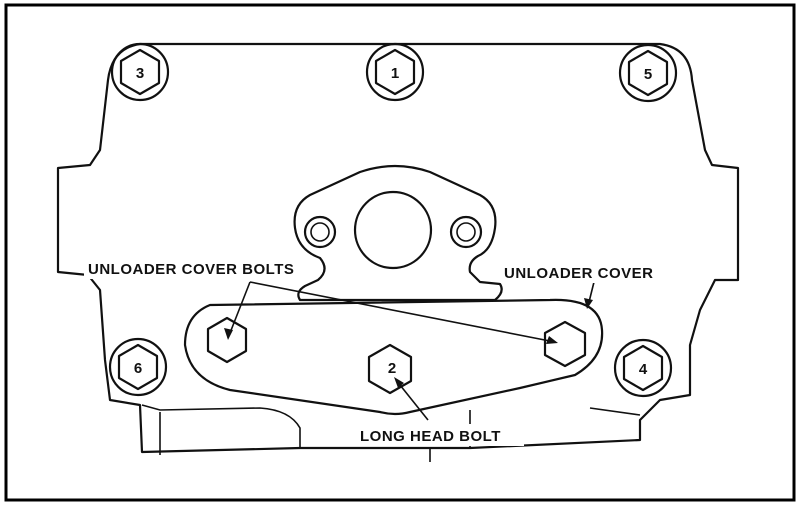 This screenshot has width=800, height=506. I want to click on callout-unloader-cover: UNLOADER COVER, so click(579, 273).